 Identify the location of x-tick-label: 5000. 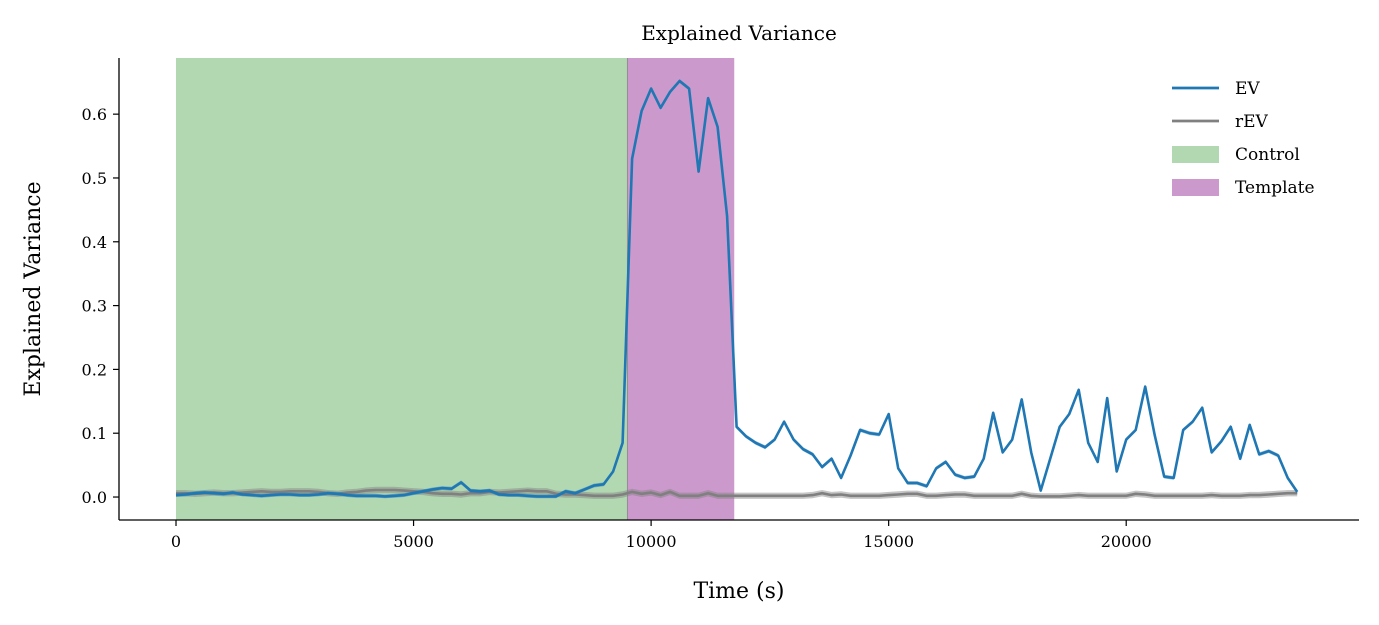
(413, 541).